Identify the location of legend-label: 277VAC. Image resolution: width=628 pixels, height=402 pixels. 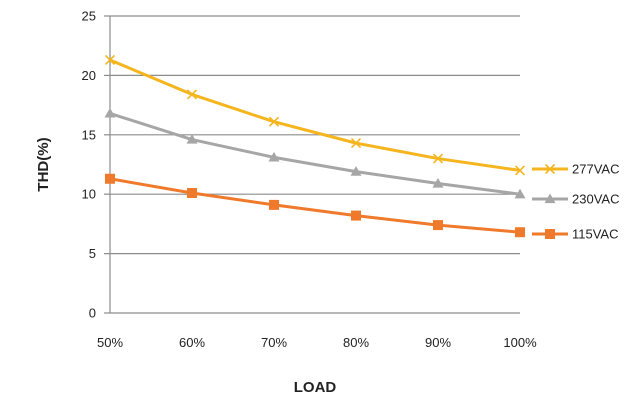
(595, 169).